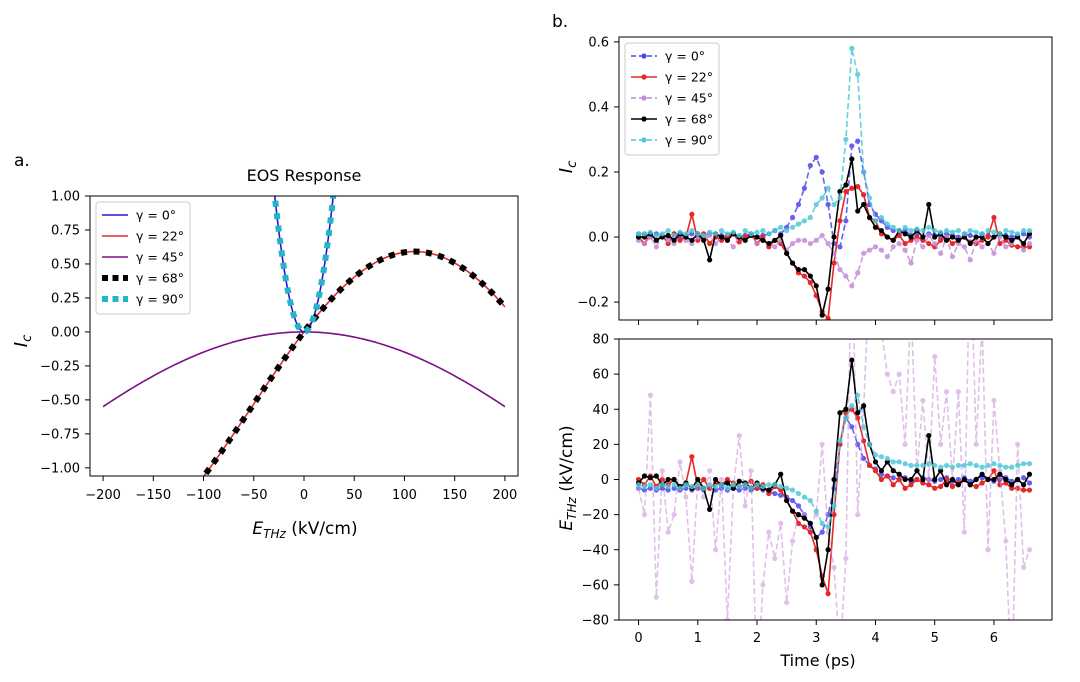 The width and height of the screenshot is (1080, 682). Describe the element at coordinates (204, 495) in the screenshot. I see `a-xtick-label: −100` at that location.